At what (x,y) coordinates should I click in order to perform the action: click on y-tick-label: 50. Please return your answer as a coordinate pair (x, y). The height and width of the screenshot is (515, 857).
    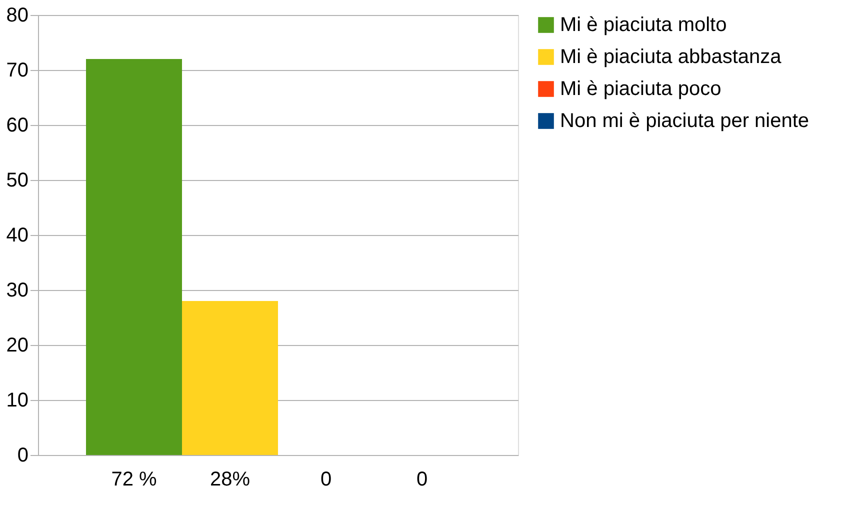
    Looking at the image, I should click on (17, 181).